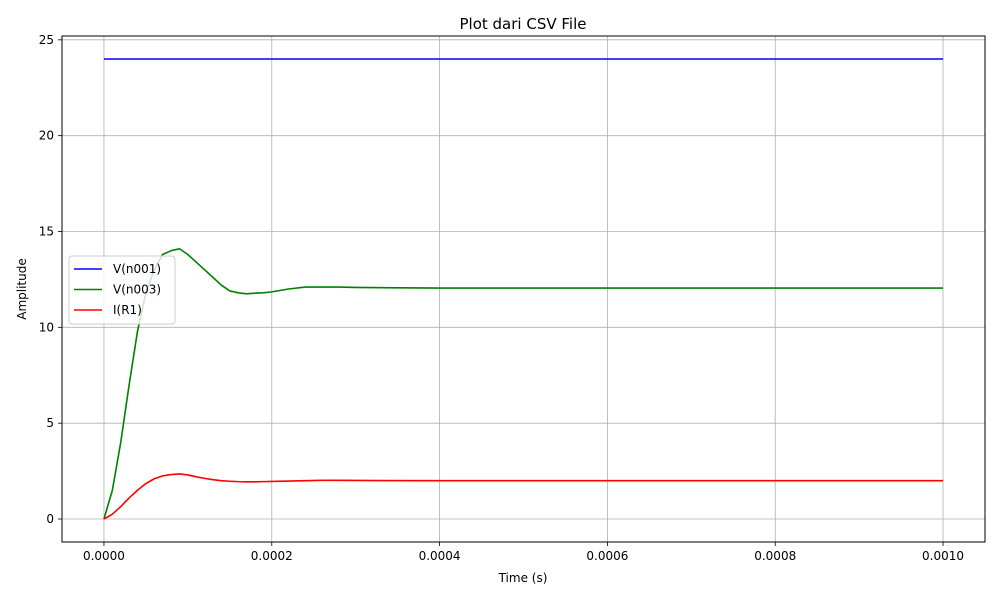  What do you see at coordinates (50, 519) in the screenshot?
I see `y-tick-label: 0` at bounding box center [50, 519].